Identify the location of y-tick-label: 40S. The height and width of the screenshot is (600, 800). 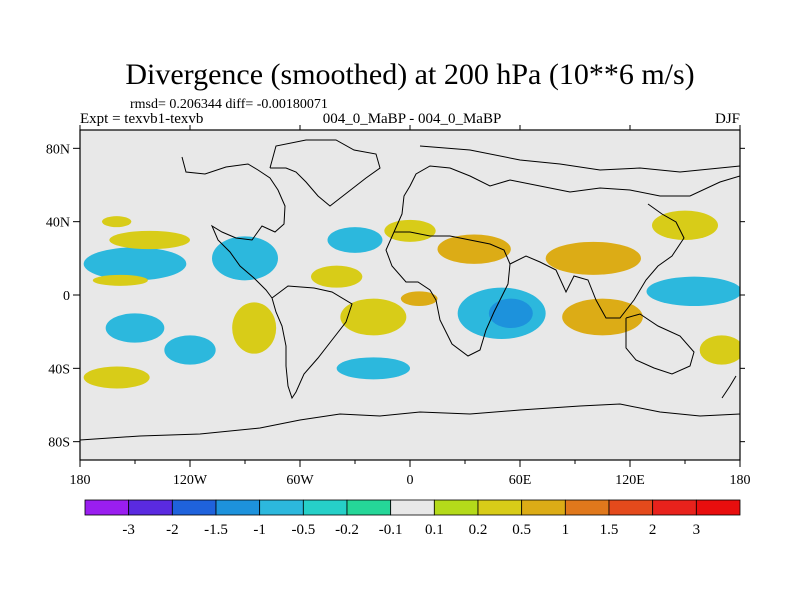
(59, 369).